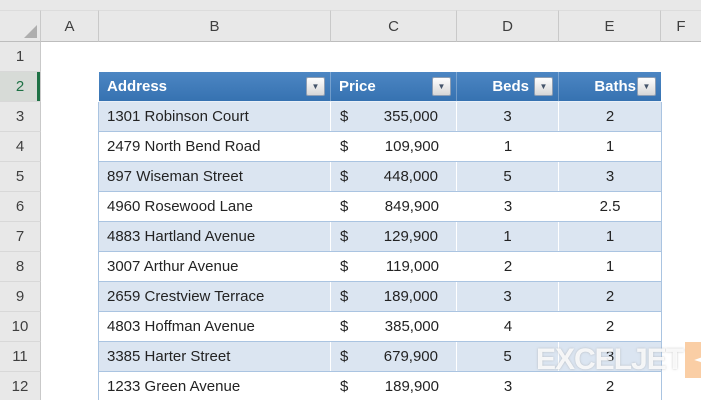  What do you see at coordinates (410, 116) in the screenshot?
I see `price-value: 355,000` at bounding box center [410, 116].